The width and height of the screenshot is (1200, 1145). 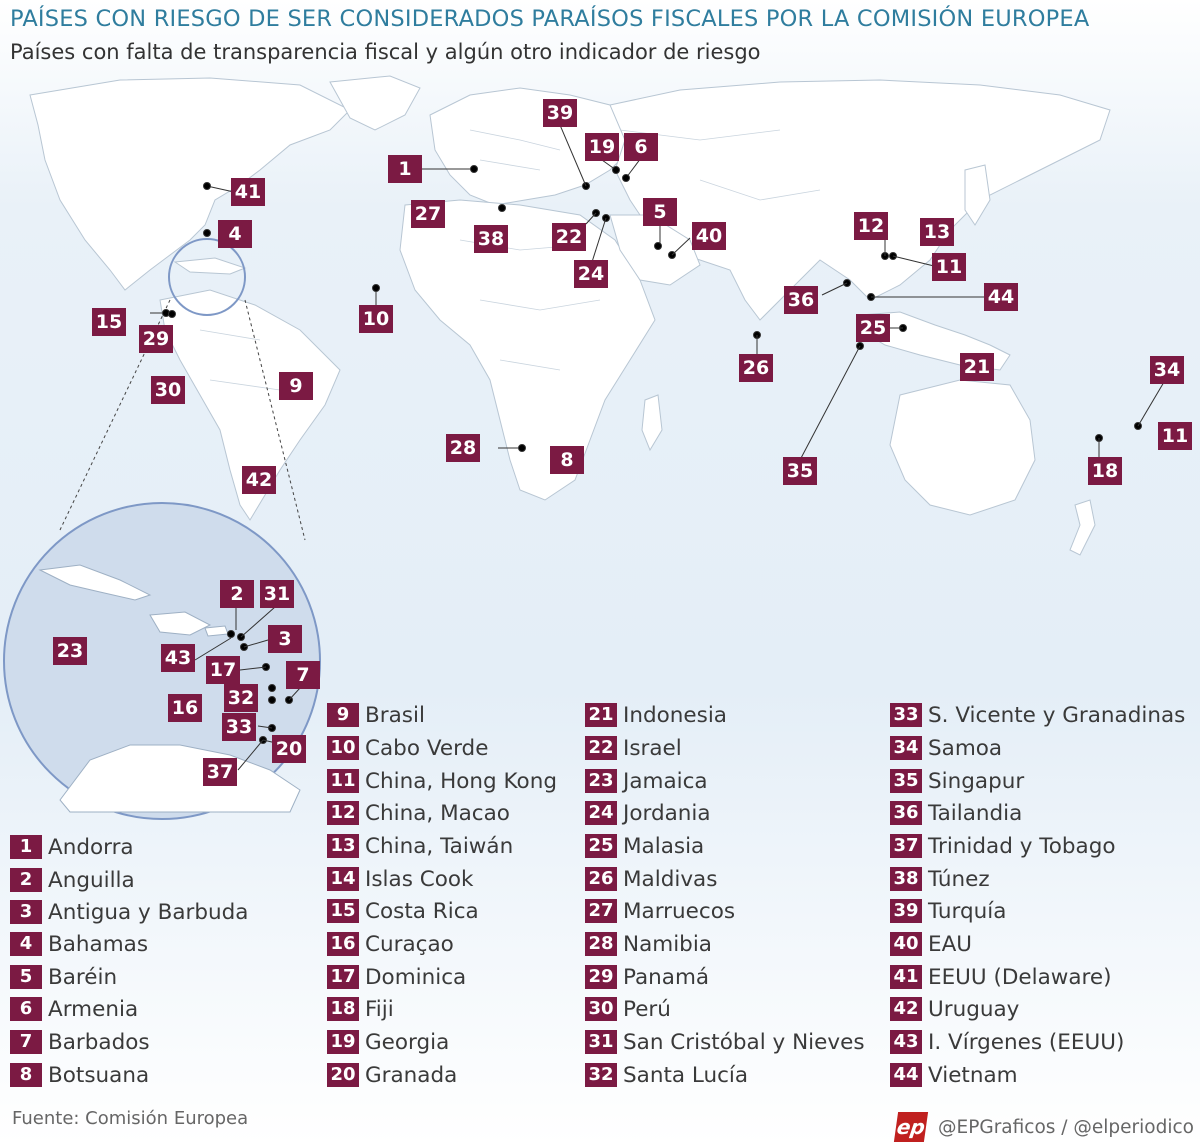 What do you see at coordinates (665, 781) in the screenshot?
I see `legend-country: Jamaica` at bounding box center [665, 781].